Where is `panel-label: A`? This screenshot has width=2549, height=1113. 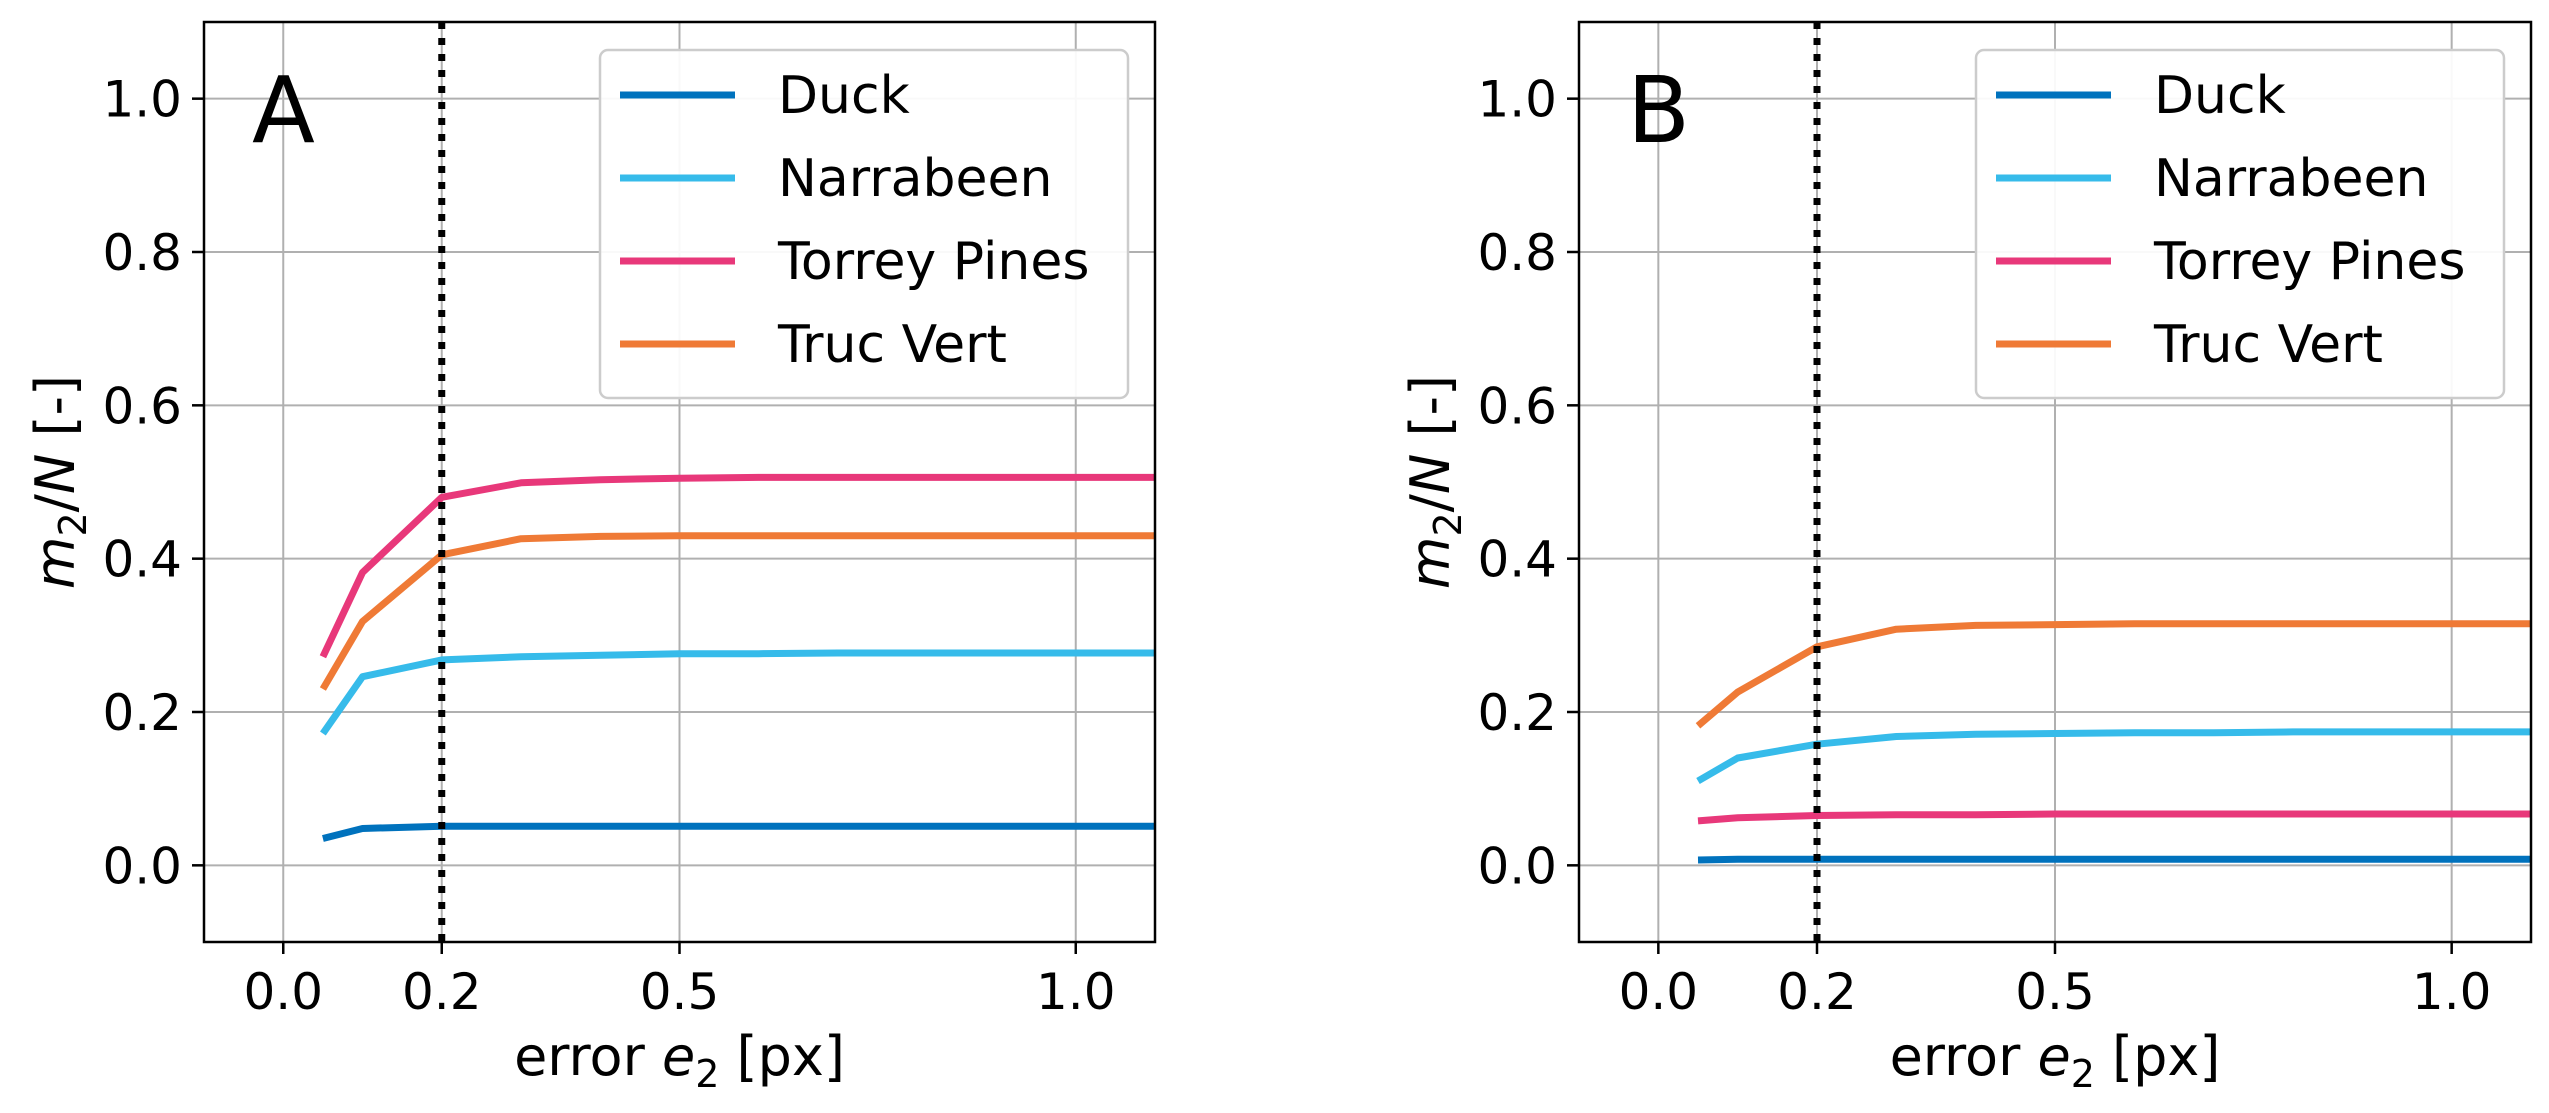
panel-label: A is located at coordinates (283, 110).